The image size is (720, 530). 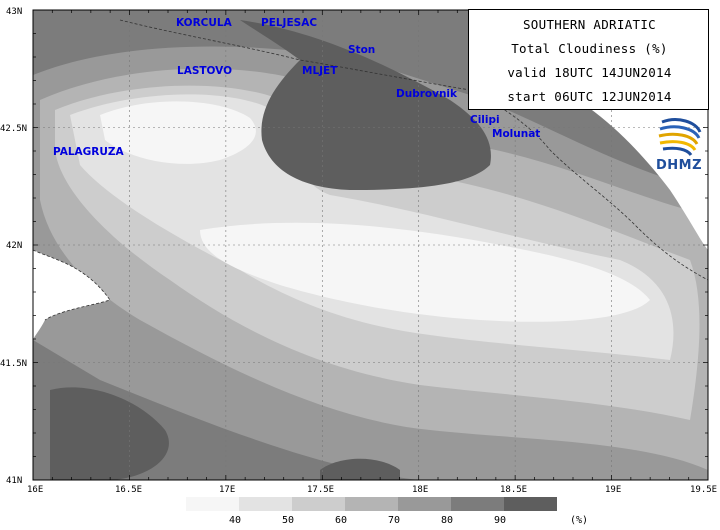 I want to click on latitude-labels: 43N 42.5N 42N 41.5N 41N, so click(x=13, y=246).